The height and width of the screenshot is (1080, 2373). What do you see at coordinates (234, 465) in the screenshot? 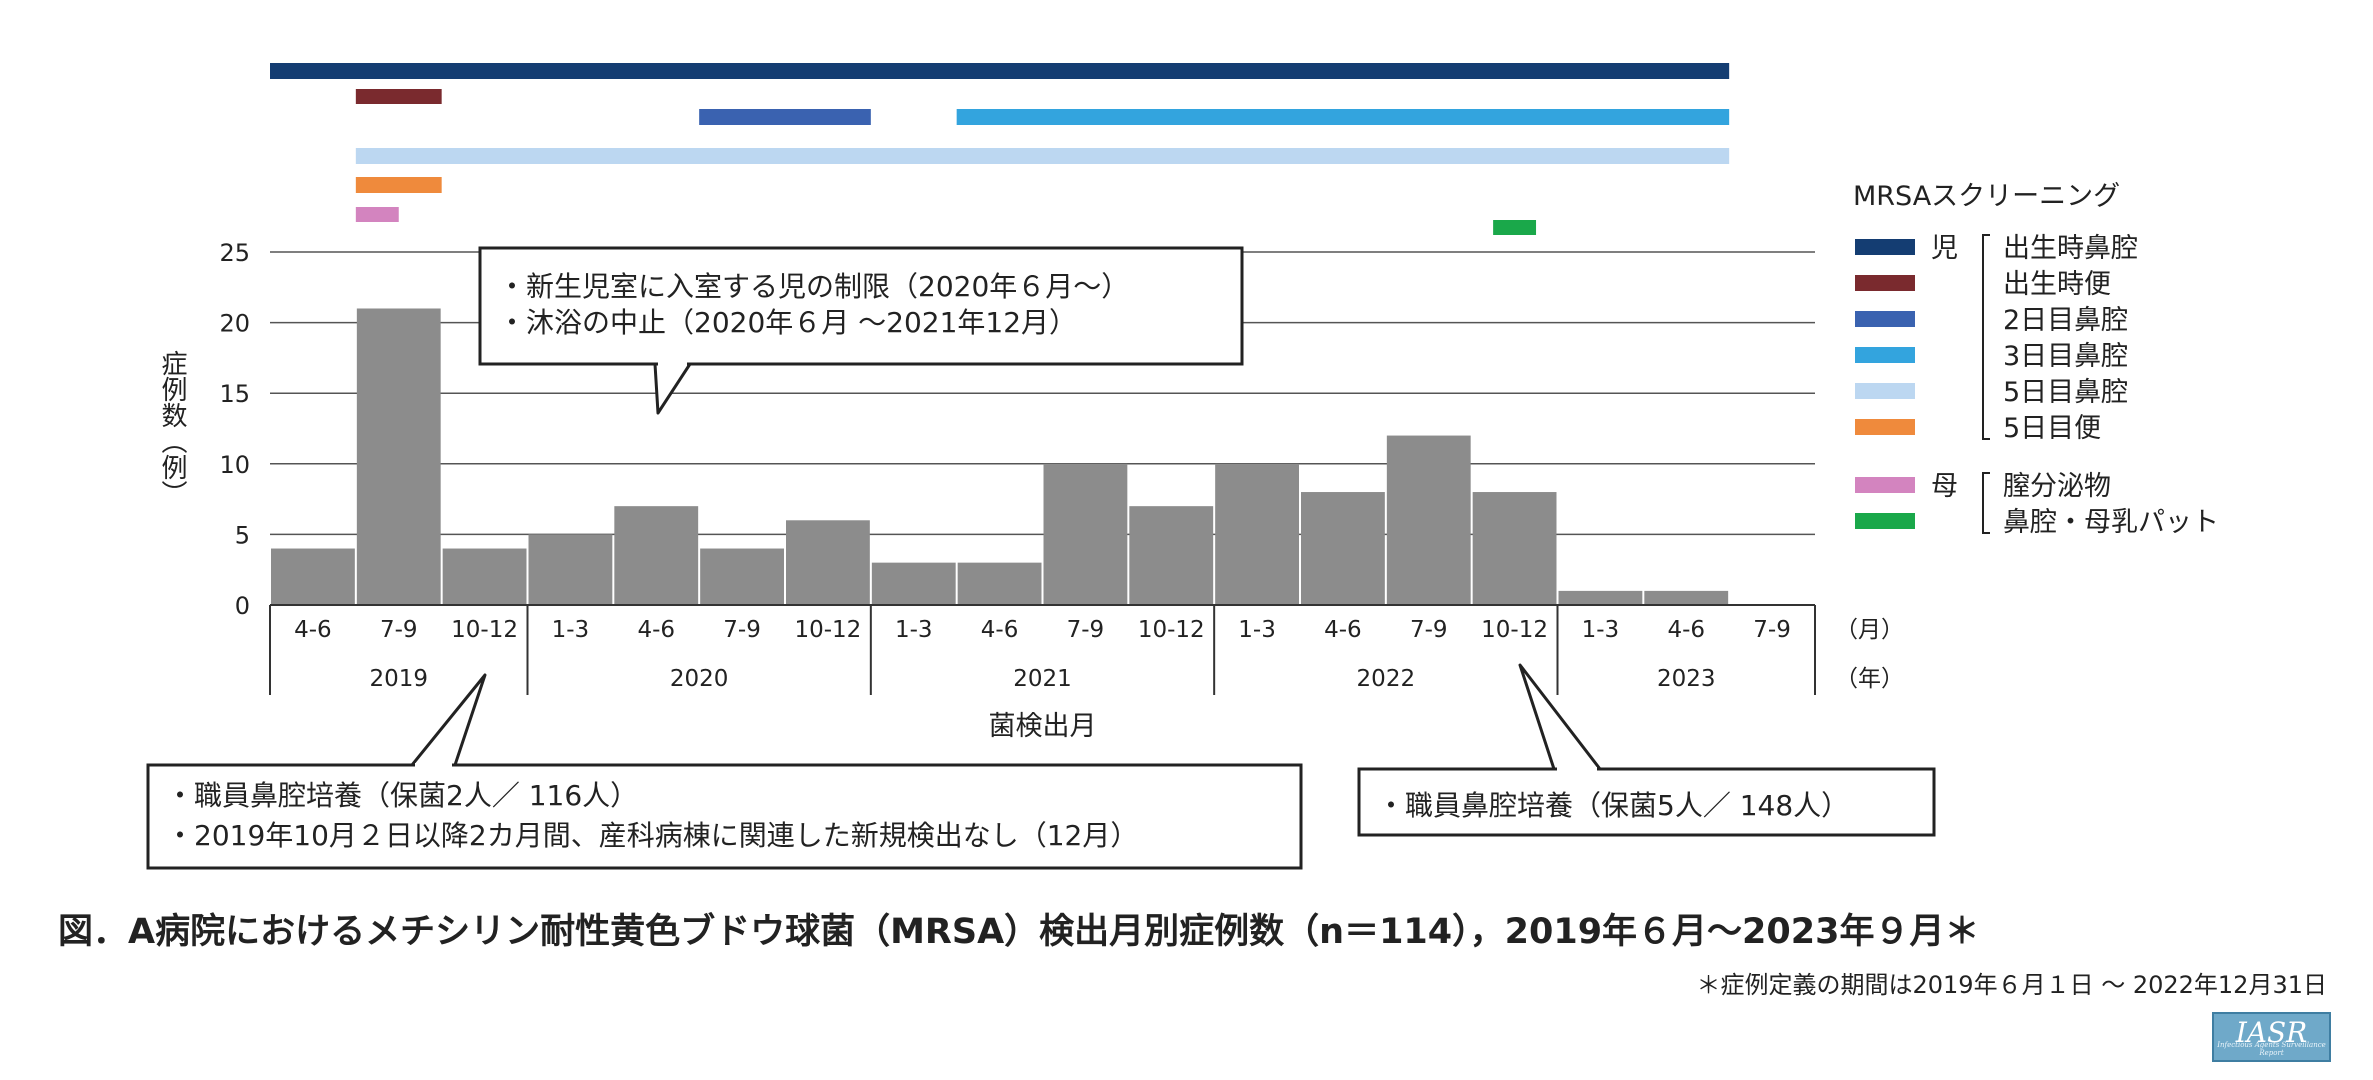
I see `y-tick-label: 10` at bounding box center [234, 465].